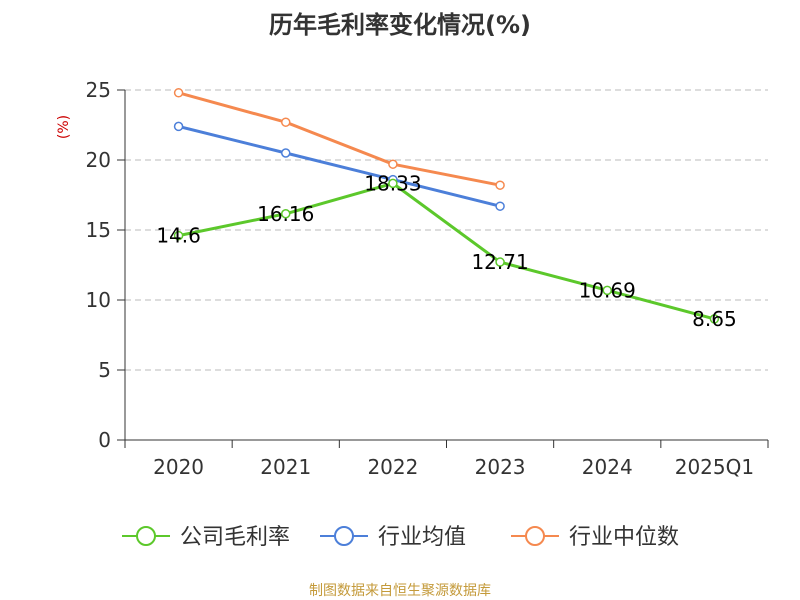 This screenshot has height=600, width=800. What do you see at coordinates (235, 537) in the screenshot?
I see `legend-label: 公司毛利率` at bounding box center [235, 537].